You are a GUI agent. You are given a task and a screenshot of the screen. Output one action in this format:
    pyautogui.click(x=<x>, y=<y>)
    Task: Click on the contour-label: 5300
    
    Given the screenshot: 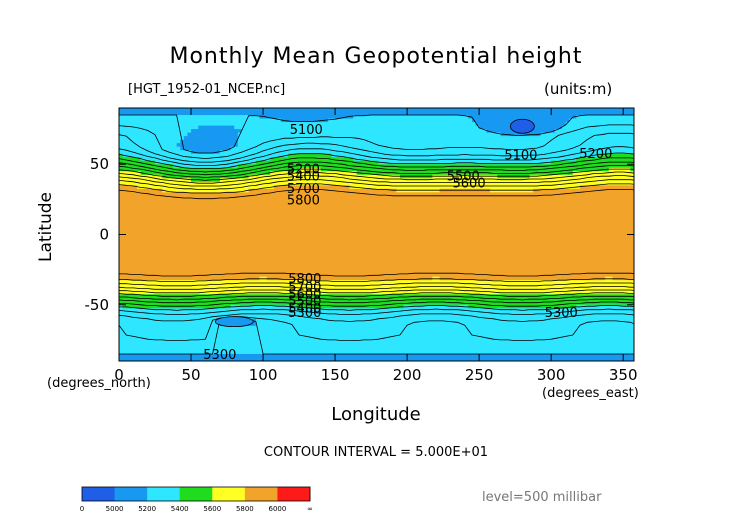 What is the action you would take?
    pyautogui.click(x=304, y=313)
    